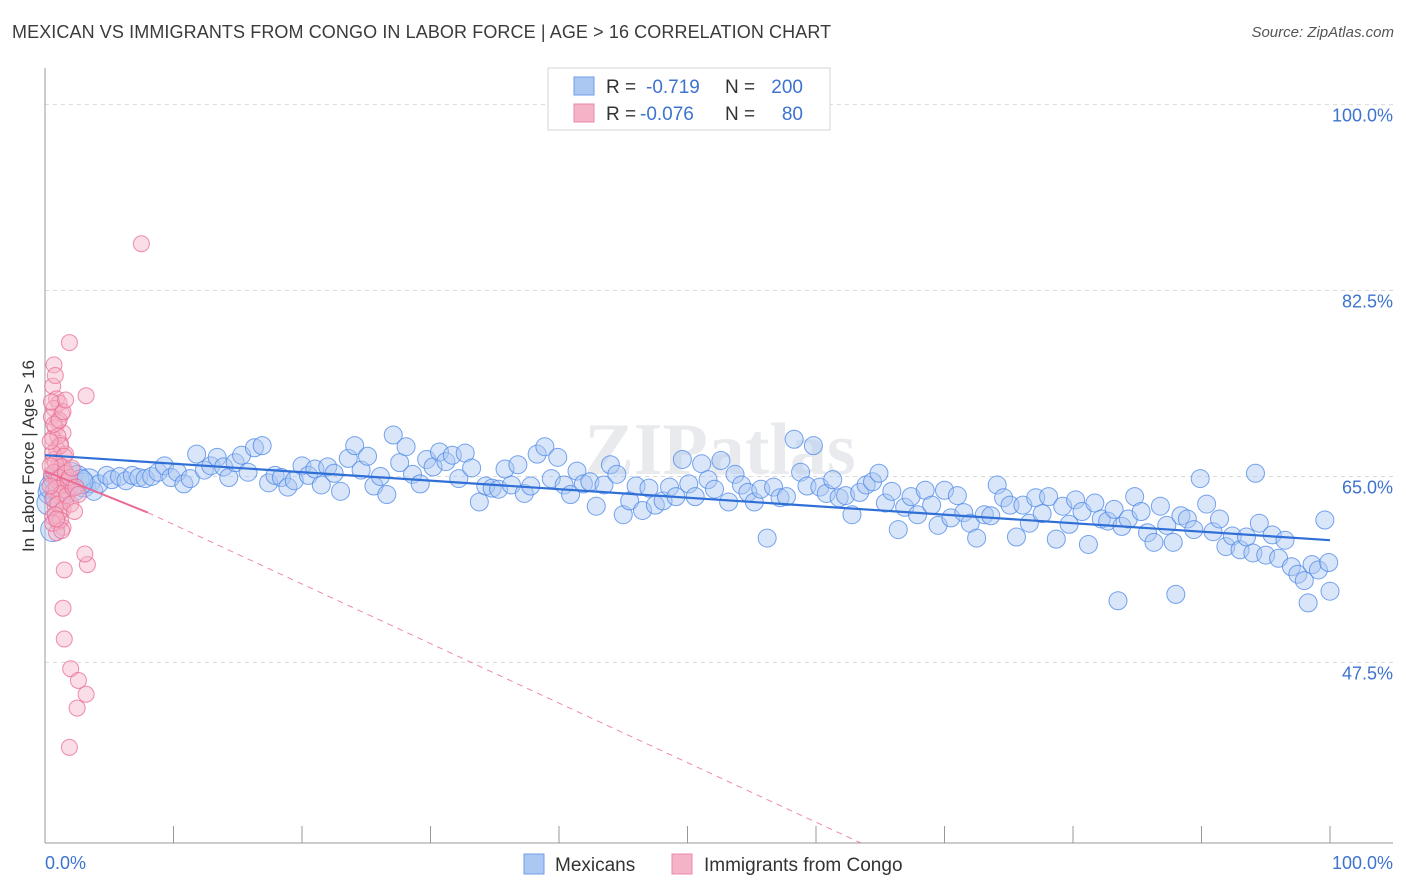 The image size is (1406, 892). Describe the element at coordinates (689, 99) in the screenshot. I see `legend-top: R = -0.719 N = 200 R = -0.076 N = 80` at that location.